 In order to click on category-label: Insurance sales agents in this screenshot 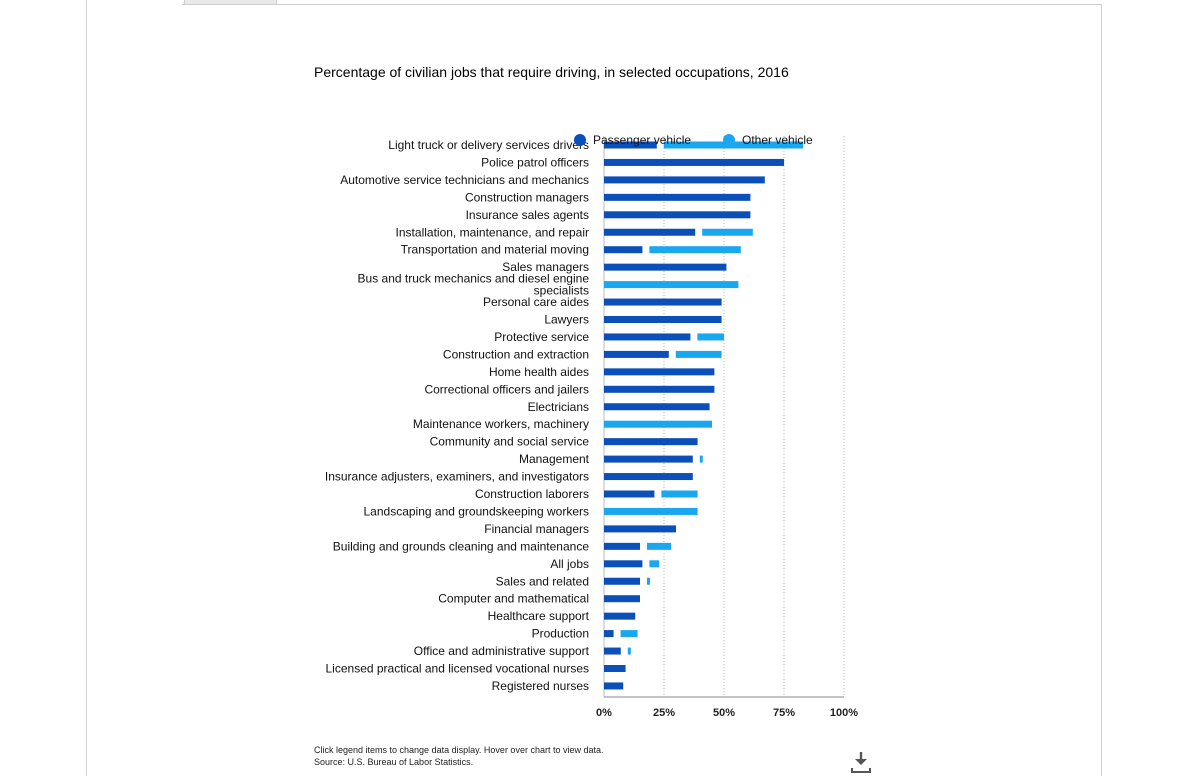, I will do `click(527, 215)`.